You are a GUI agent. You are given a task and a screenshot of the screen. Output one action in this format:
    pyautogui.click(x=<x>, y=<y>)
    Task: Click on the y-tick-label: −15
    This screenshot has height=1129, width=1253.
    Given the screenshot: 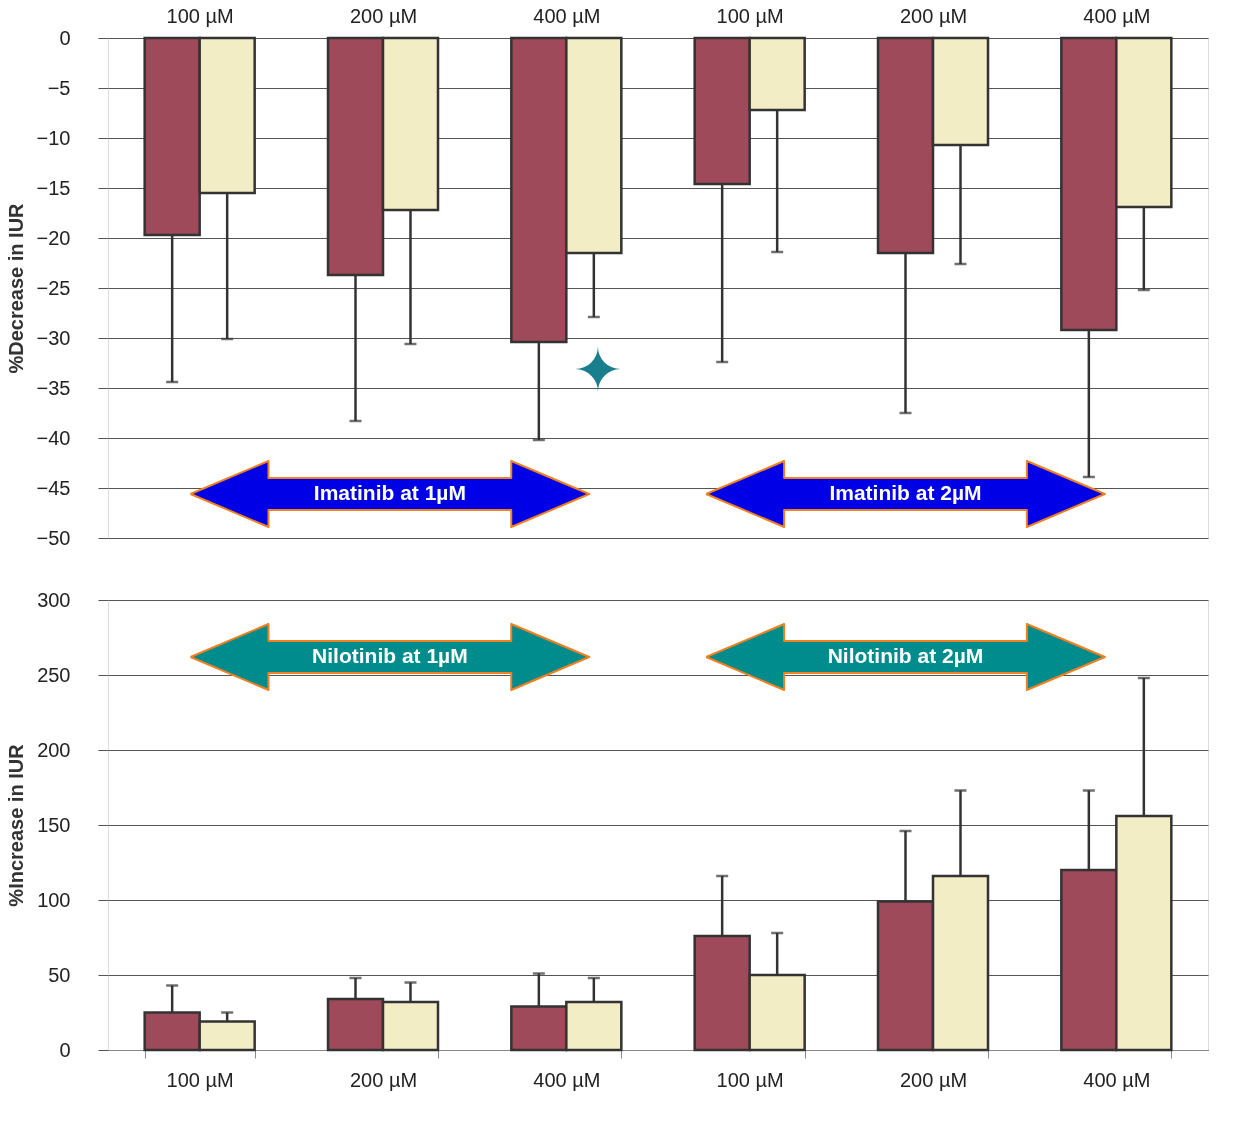 What is the action you would take?
    pyautogui.click(x=53, y=187)
    